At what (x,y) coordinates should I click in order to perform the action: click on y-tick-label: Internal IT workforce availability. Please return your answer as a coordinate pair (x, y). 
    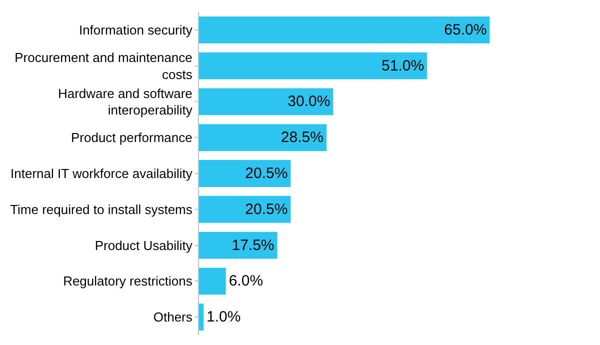
    Looking at the image, I should click on (101, 174).